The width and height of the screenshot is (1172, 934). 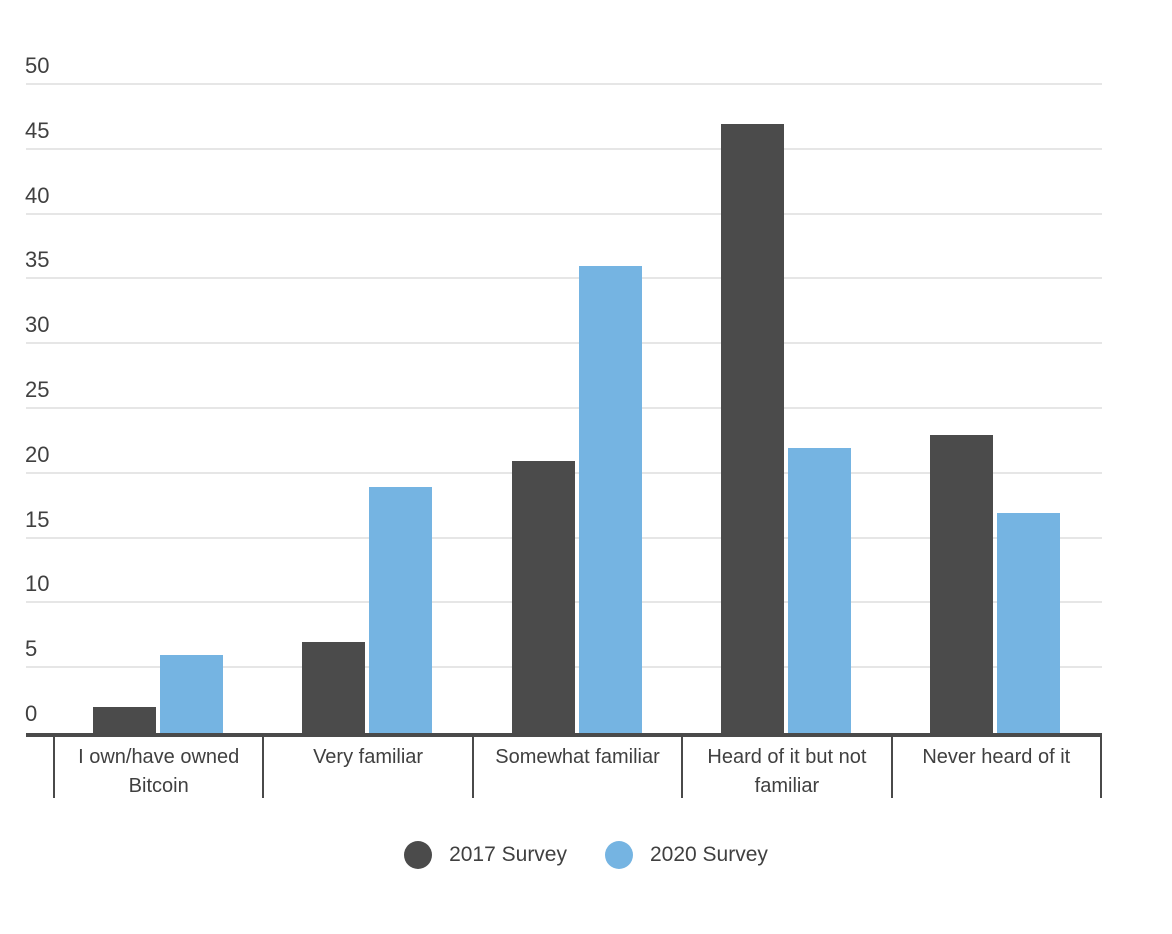 I want to click on y-tick-label: 0, so click(x=31, y=713).